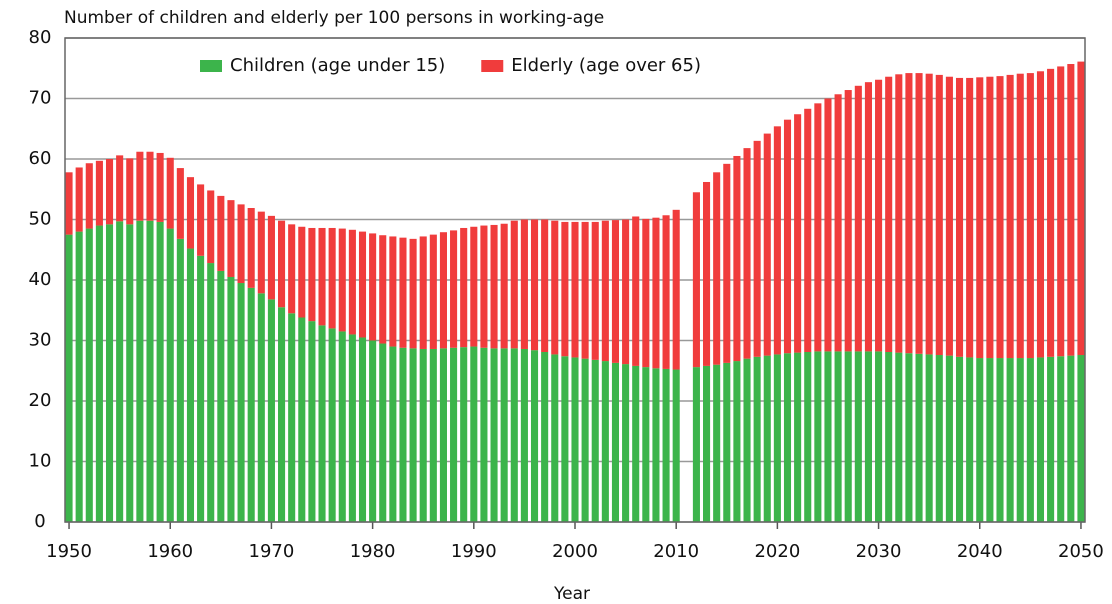 The image size is (1112, 604). Describe the element at coordinates (40, 158) in the screenshot. I see `y-tick-label: 60` at that location.